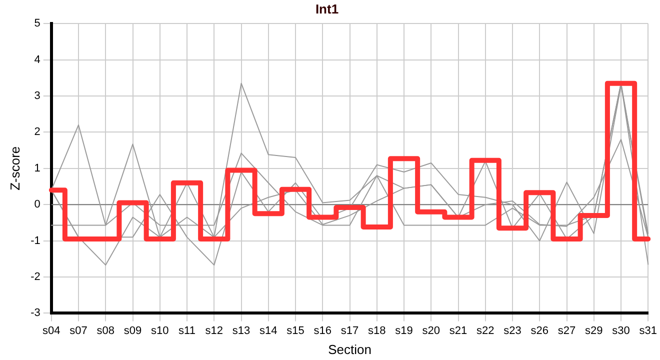  What do you see at coordinates (37, 60) in the screenshot?
I see `y-tick-label: 4` at bounding box center [37, 60].